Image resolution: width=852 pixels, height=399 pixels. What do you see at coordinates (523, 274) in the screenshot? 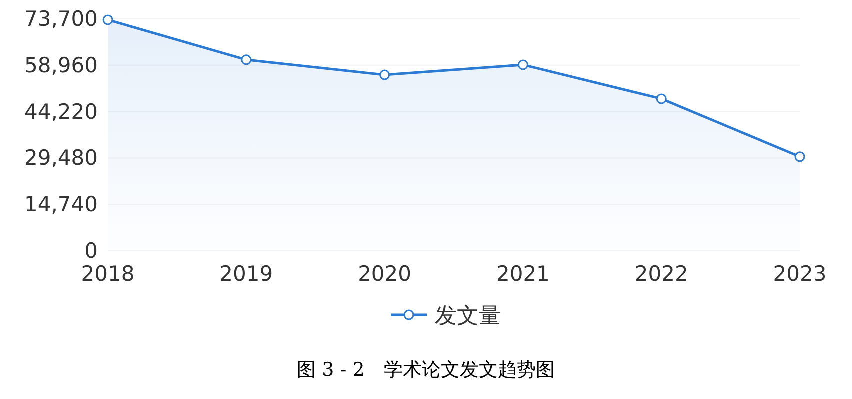
I see `x-tick-label: 2021` at bounding box center [523, 274].